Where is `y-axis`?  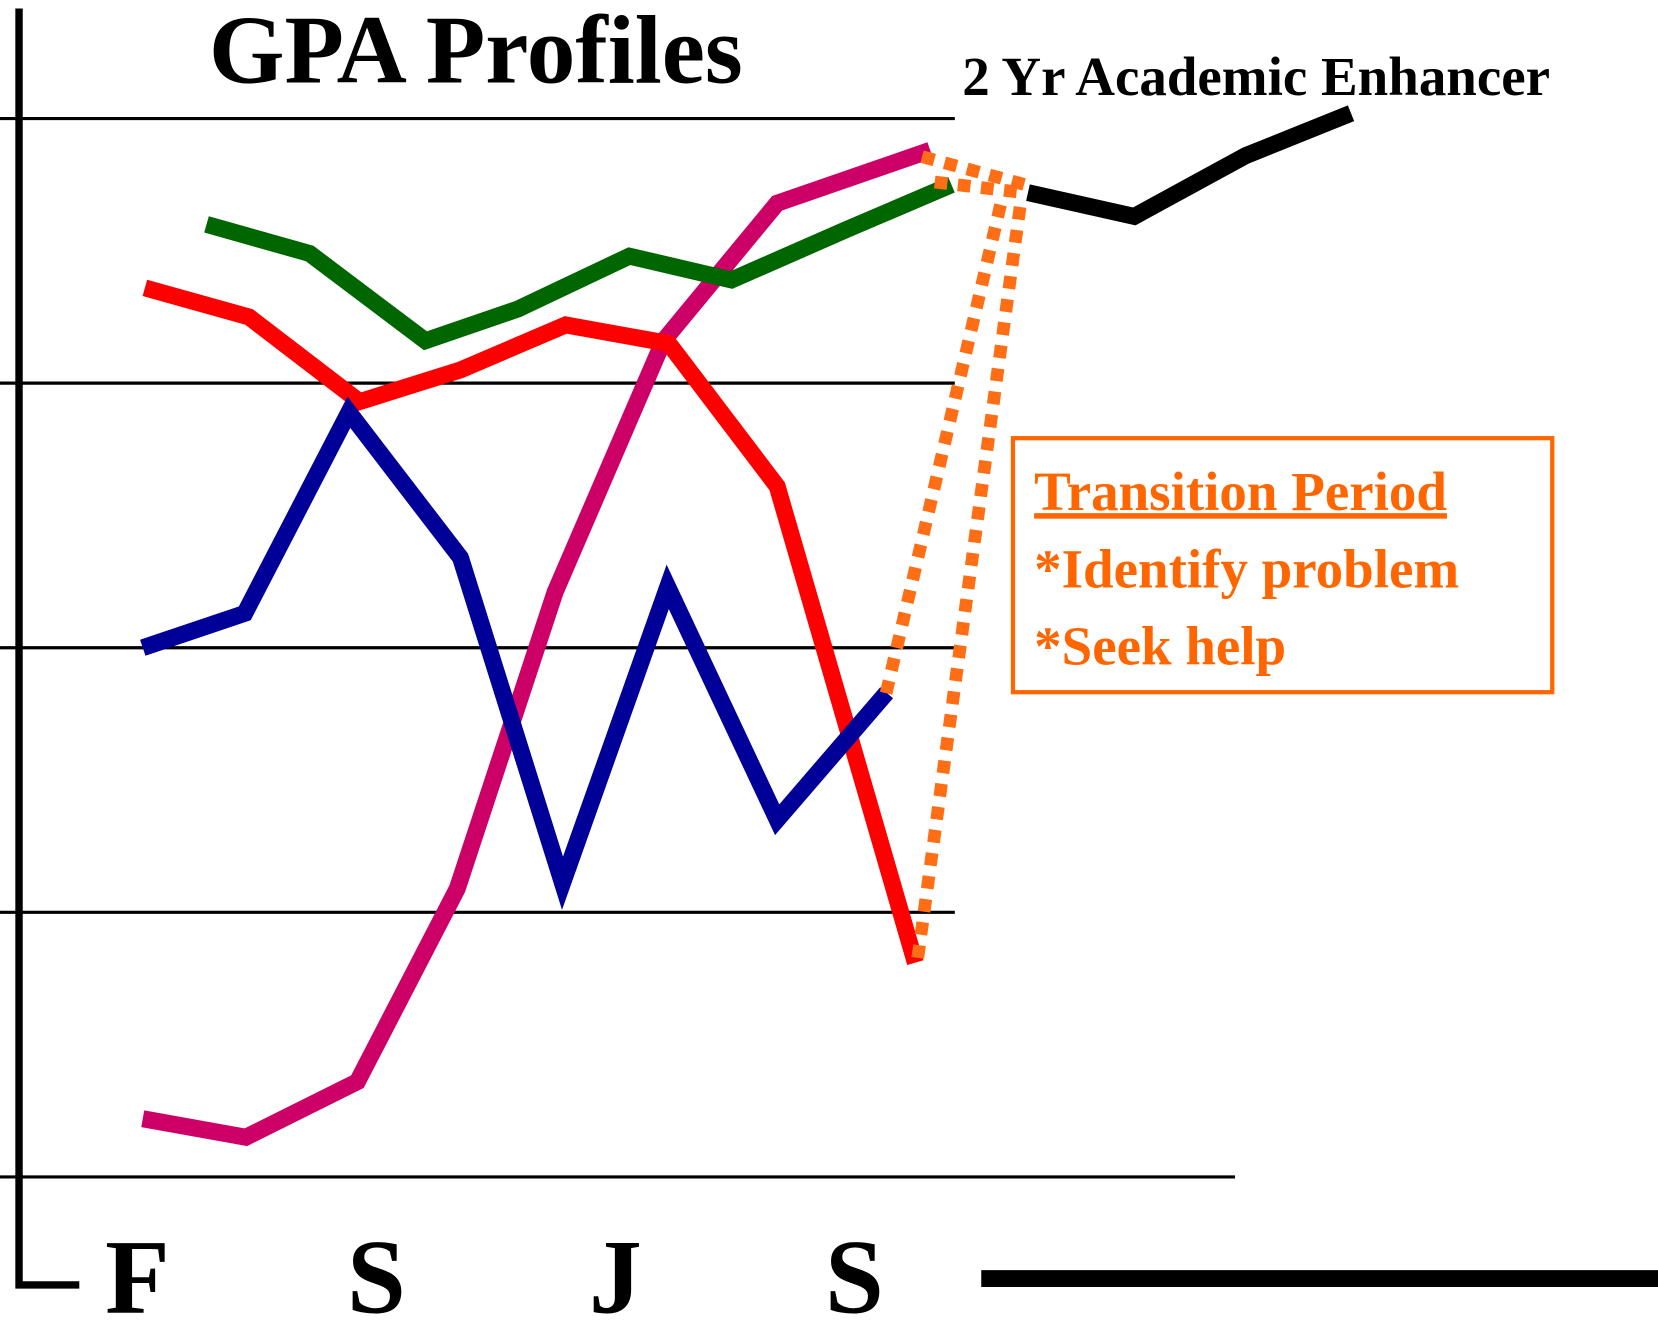
y-axis is located at coordinates (47, 648).